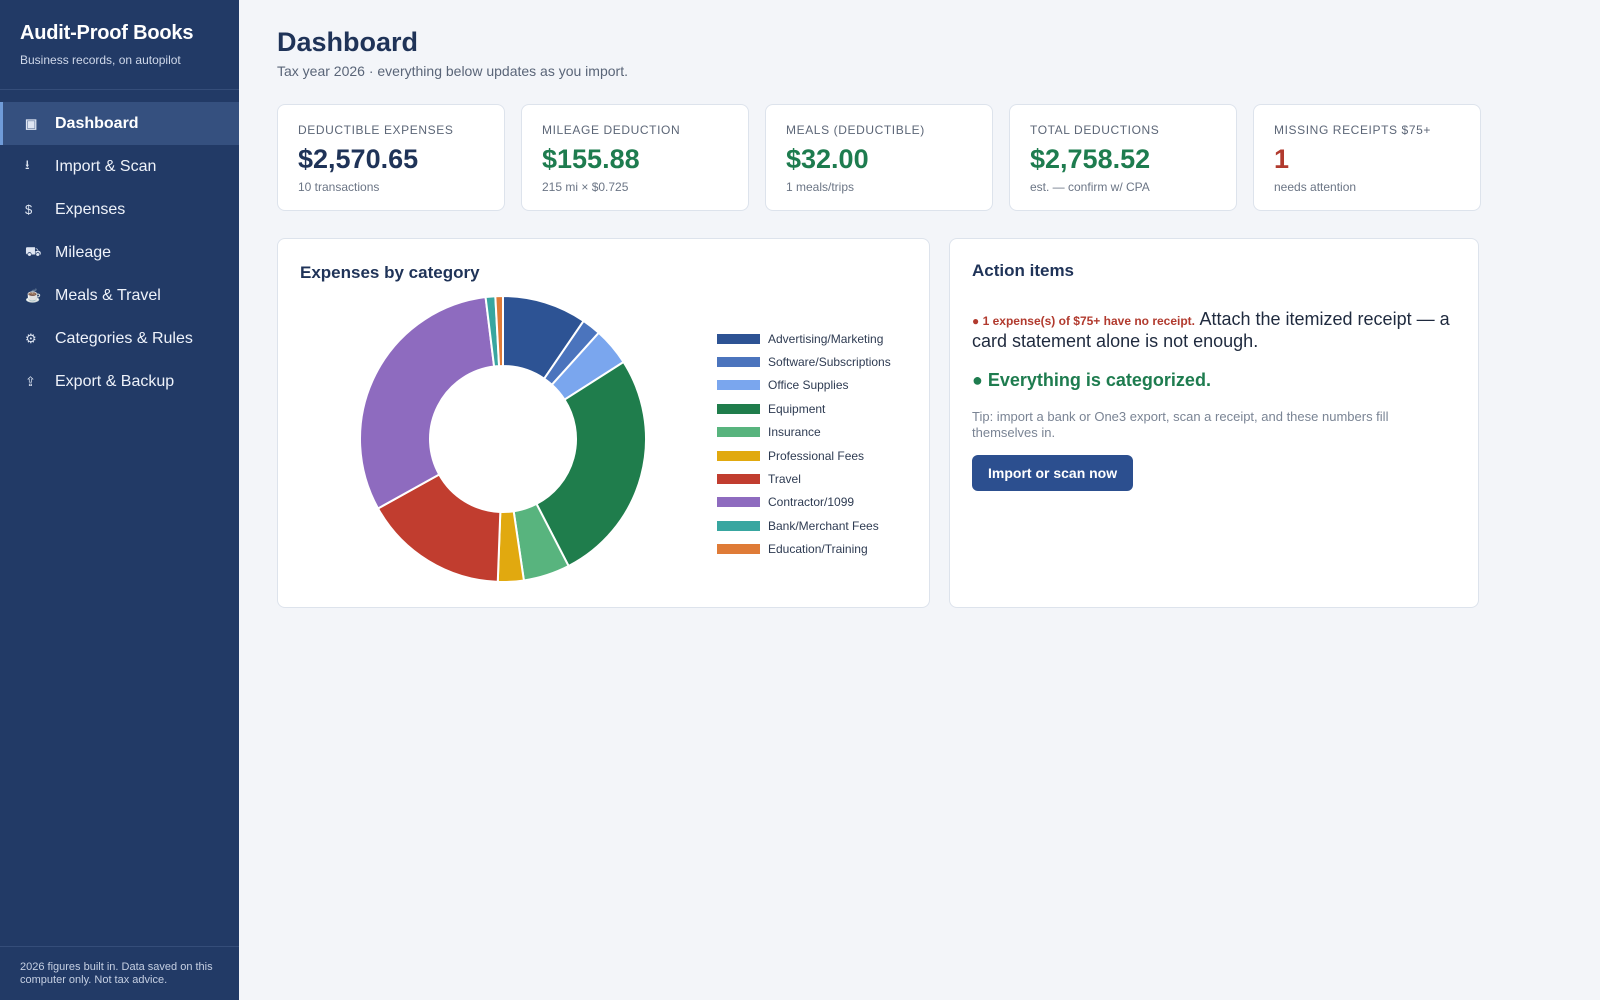 Image resolution: width=1600 pixels, height=1000 pixels. I want to click on legend-label: Travel, so click(784, 479).